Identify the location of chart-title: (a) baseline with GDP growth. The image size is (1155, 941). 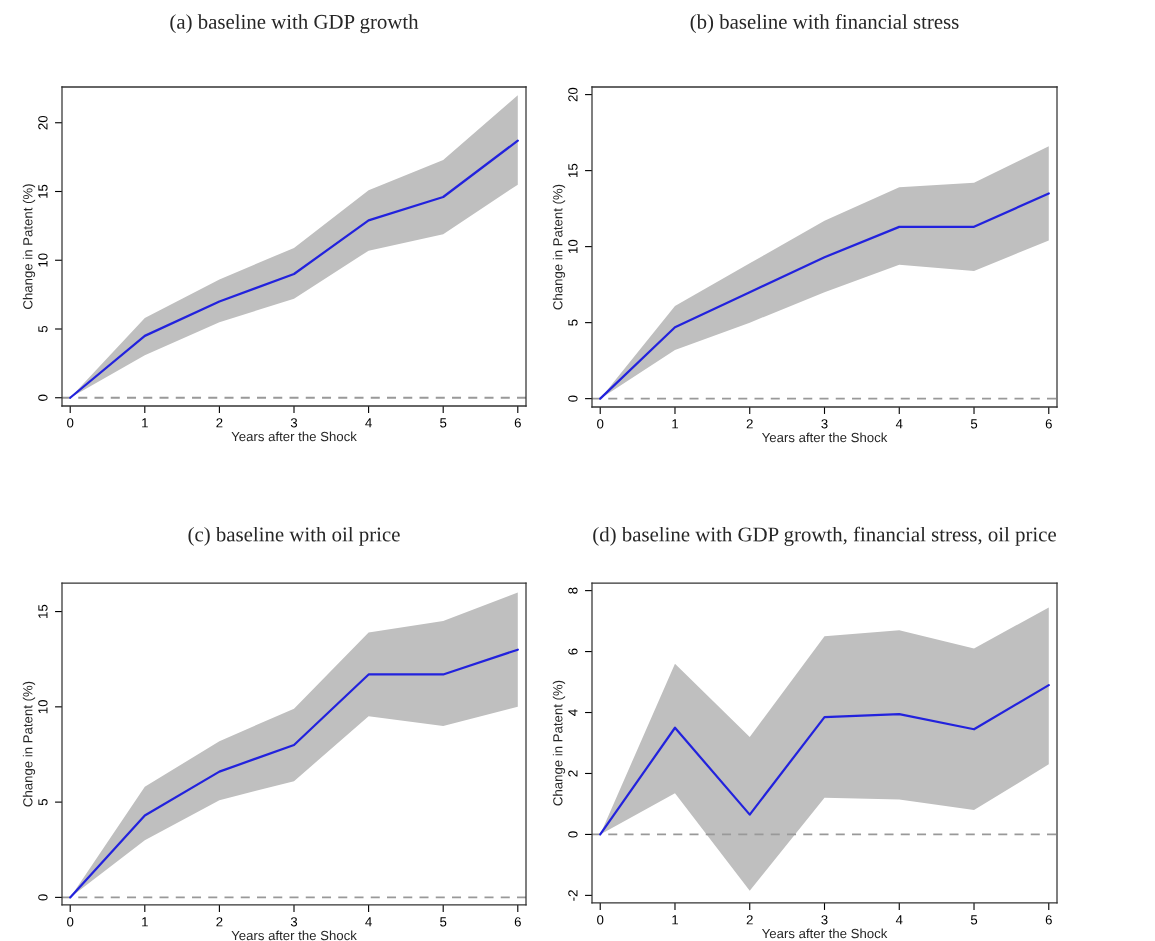
(294, 24).